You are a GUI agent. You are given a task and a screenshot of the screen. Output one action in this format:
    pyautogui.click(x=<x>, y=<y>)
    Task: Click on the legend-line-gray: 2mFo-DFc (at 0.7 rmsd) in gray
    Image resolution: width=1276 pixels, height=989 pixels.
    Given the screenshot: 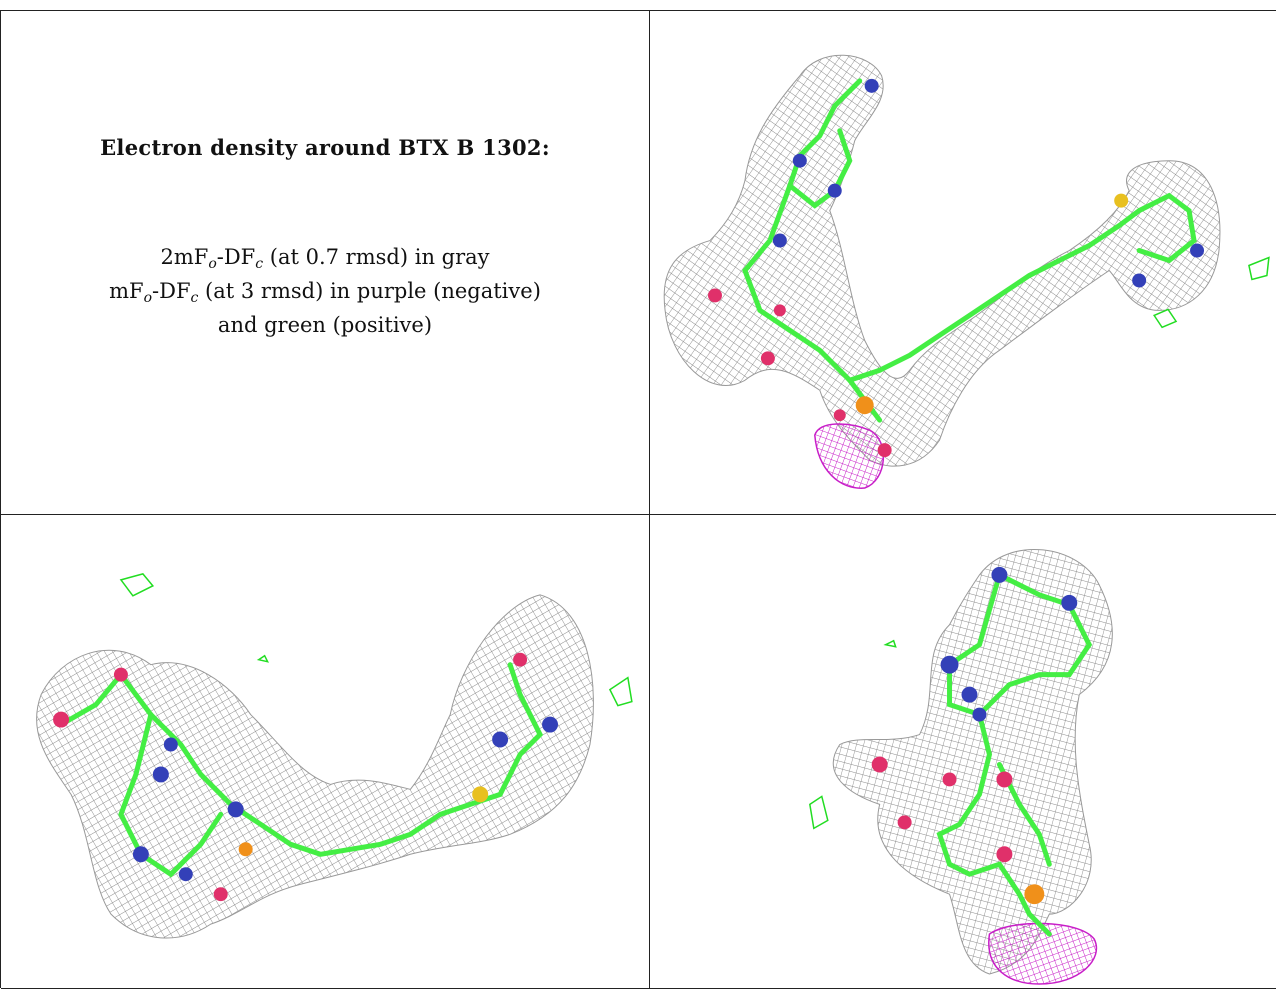 What is the action you would take?
    pyautogui.click(x=325, y=258)
    